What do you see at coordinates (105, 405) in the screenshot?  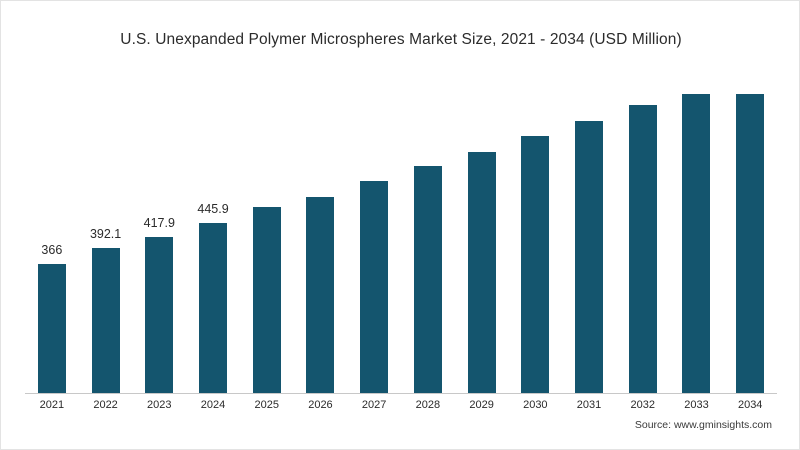 I see `x-axis-tick-label: 2022` at bounding box center [105, 405].